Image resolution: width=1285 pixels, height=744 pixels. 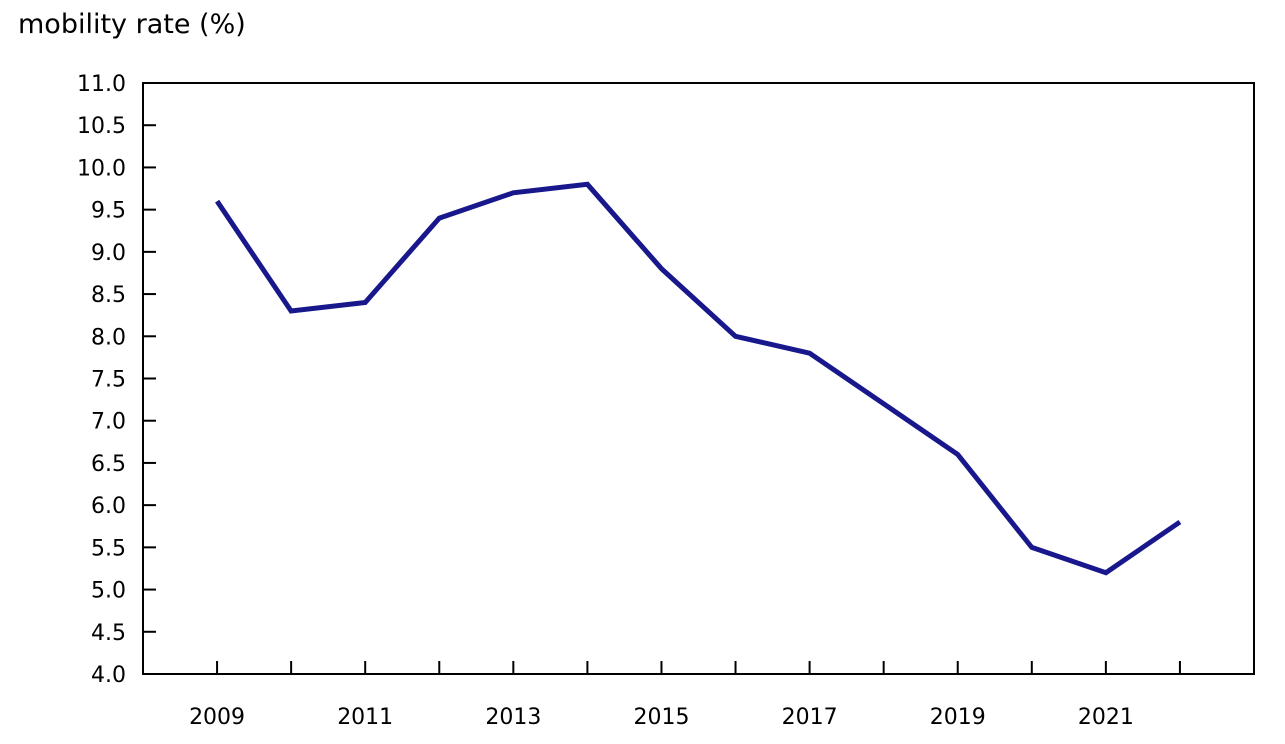 I want to click on y-tick-label: 11.0, so click(x=101, y=84).